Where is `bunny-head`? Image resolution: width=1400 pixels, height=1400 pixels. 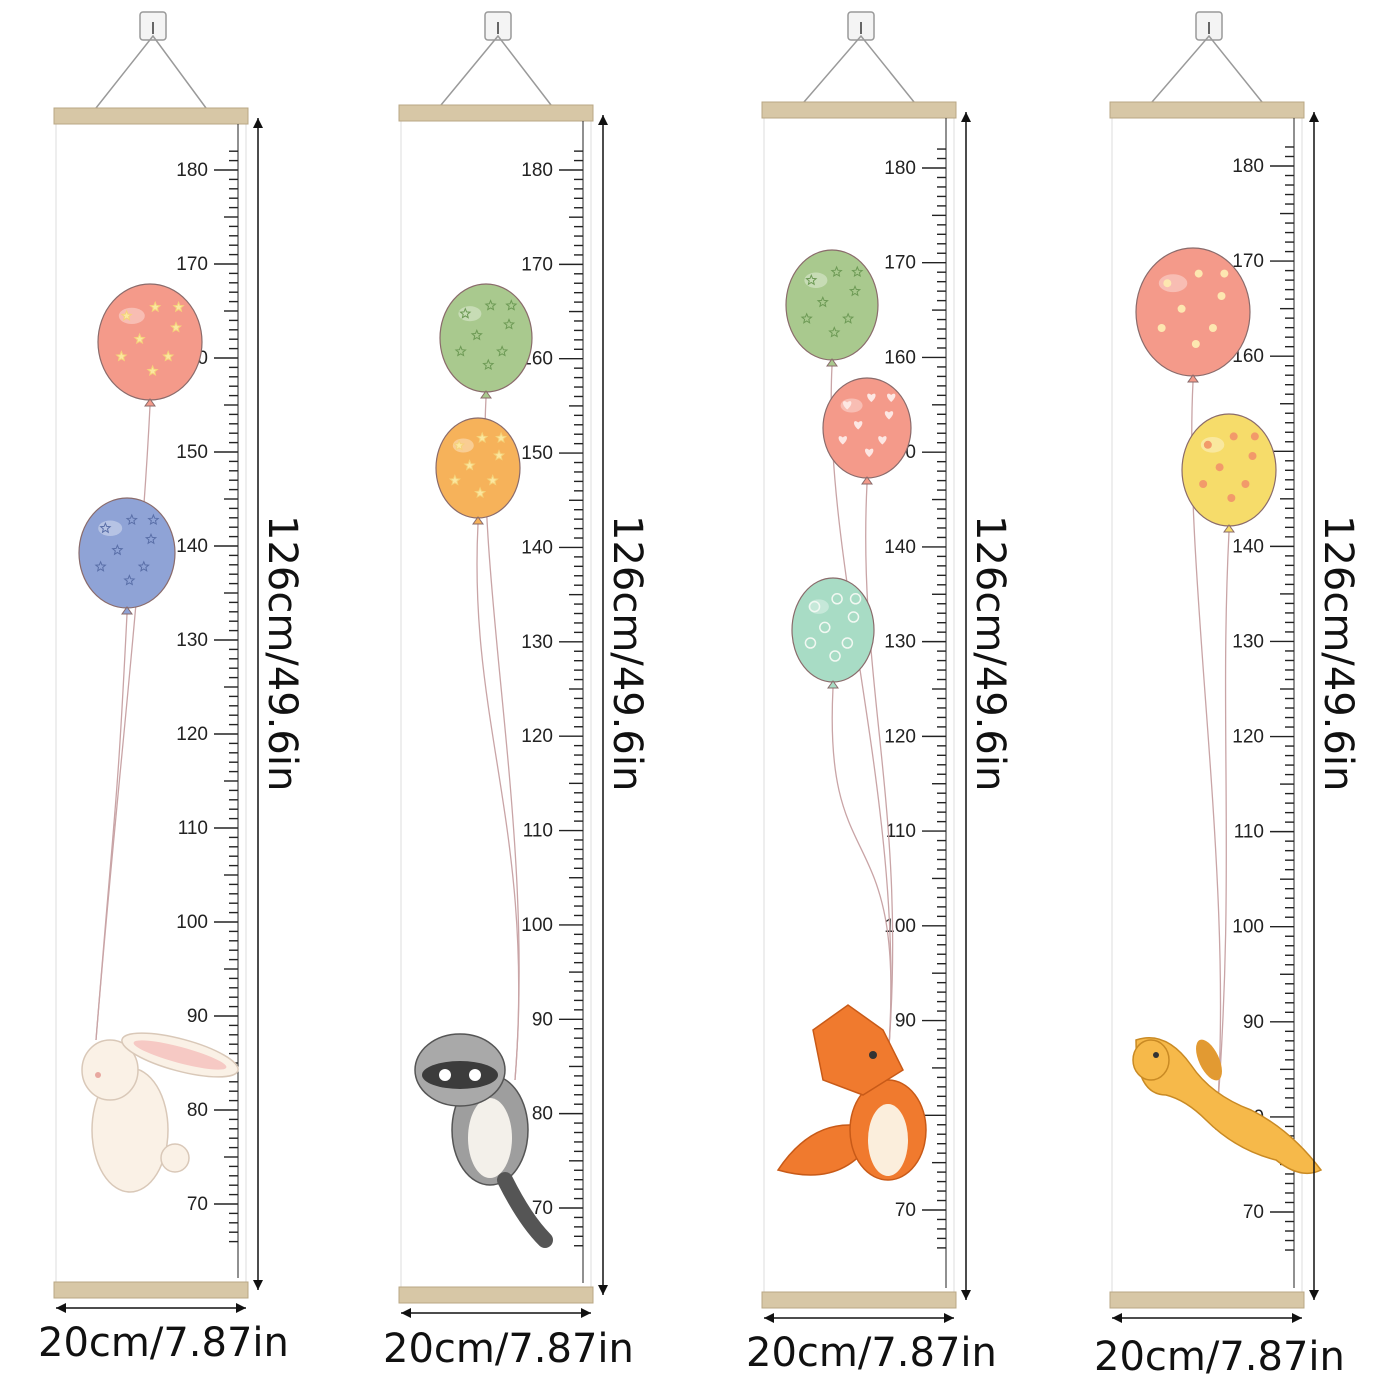
bunny-head is located at coordinates (110, 1070).